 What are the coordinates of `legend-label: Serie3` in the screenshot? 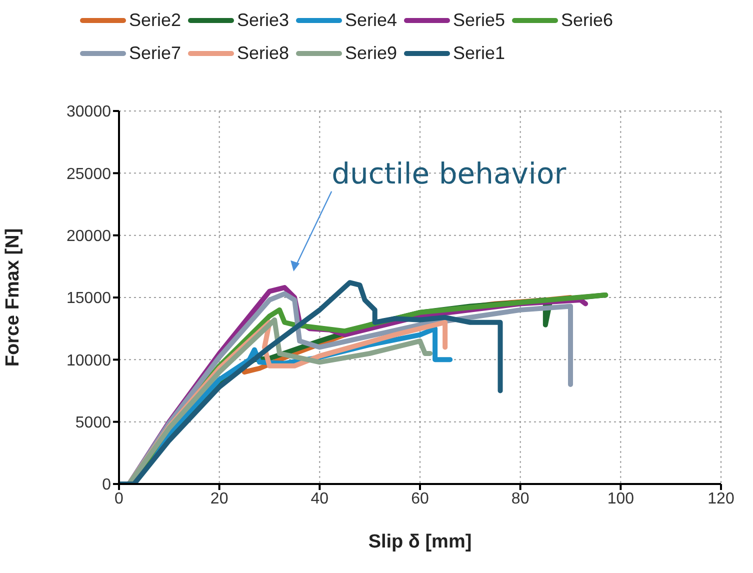 It's located at (263, 20).